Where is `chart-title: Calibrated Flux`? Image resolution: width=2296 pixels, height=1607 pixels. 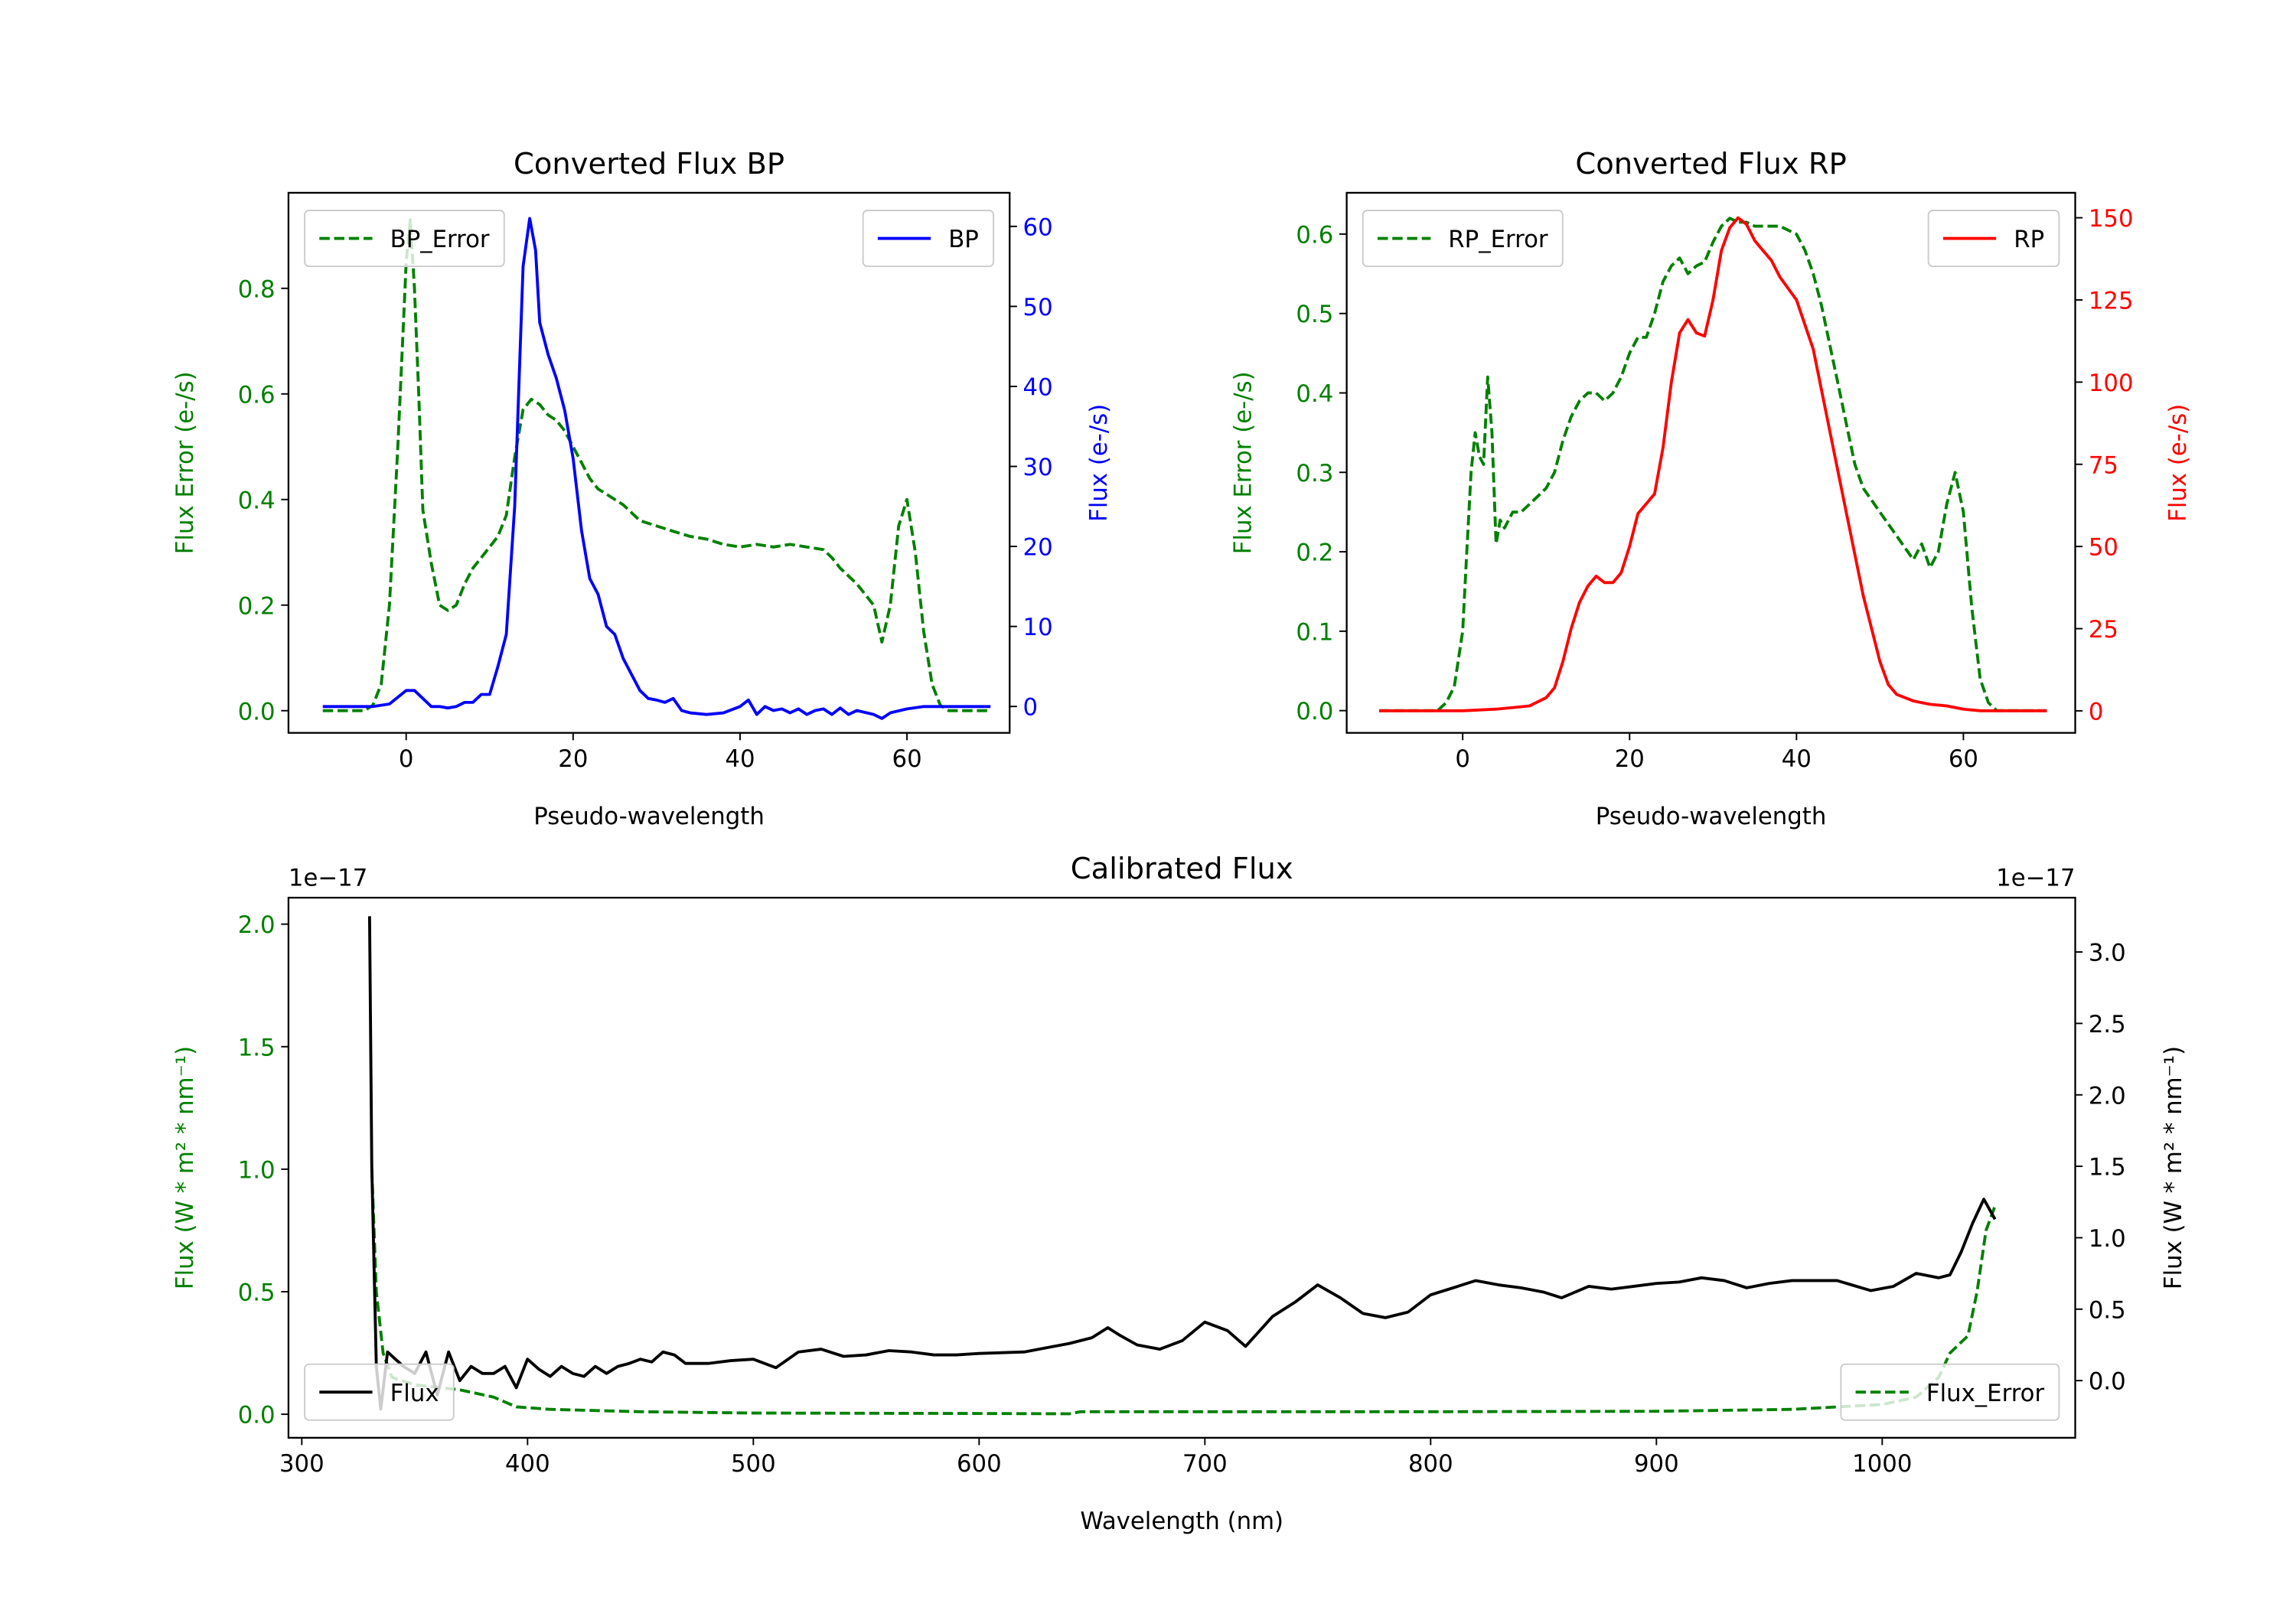 chart-title: Calibrated Flux is located at coordinates (1182, 869).